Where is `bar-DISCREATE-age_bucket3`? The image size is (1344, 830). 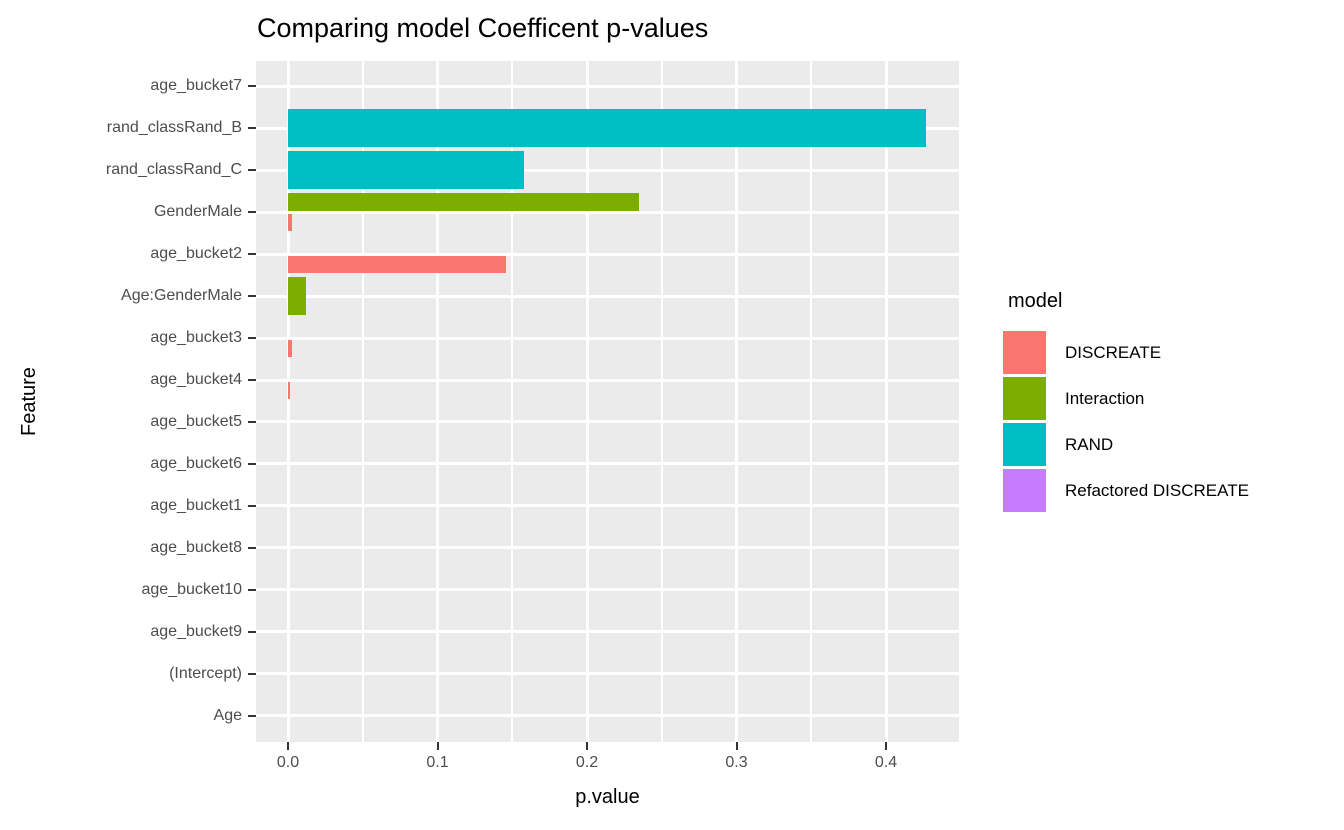 bar-DISCREATE-age_bucket3 is located at coordinates (290, 348).